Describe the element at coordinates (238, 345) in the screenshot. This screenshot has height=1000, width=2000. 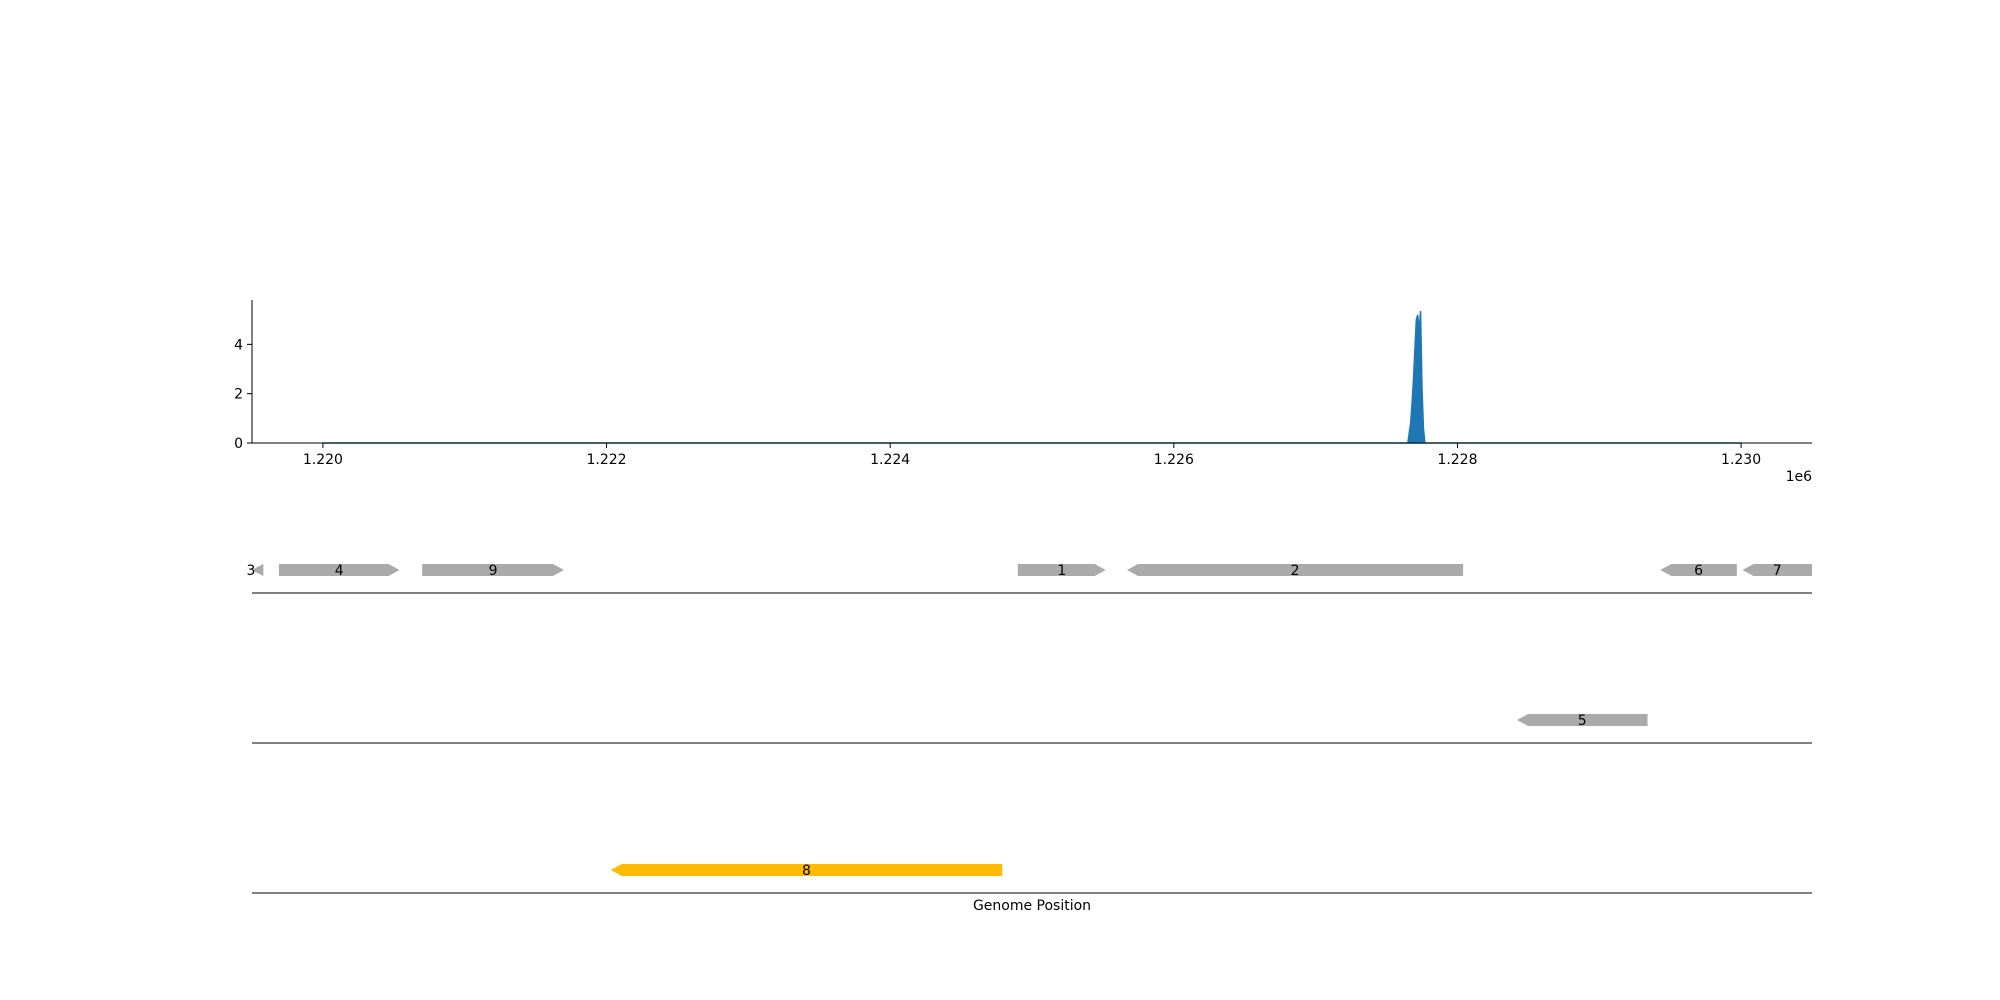
I see `y-tick-label: 4` at that location.